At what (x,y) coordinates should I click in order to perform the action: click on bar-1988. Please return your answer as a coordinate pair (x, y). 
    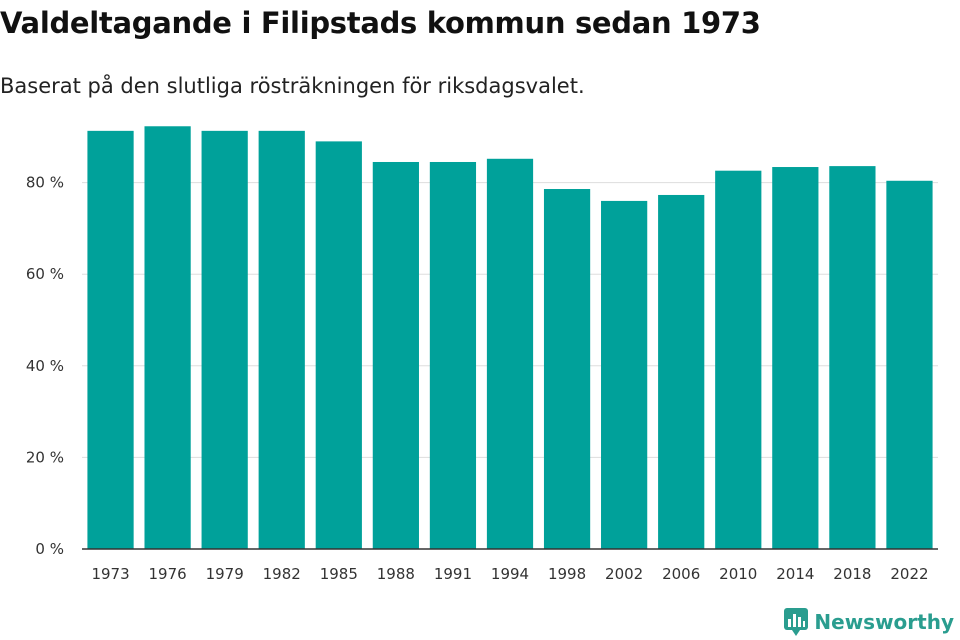
    Looking at the image, I should click on (395, 355).